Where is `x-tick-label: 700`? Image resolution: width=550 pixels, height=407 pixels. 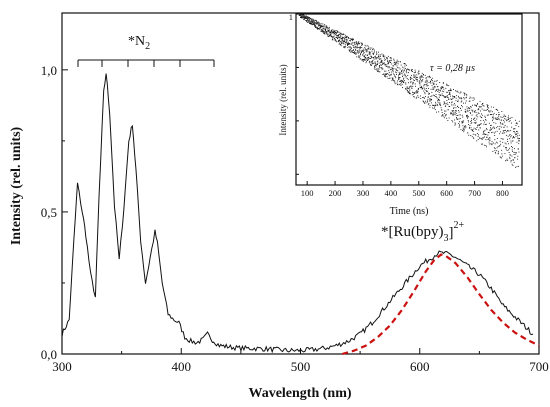 x-tick-label: 700 is located at coordinates (539, 366).